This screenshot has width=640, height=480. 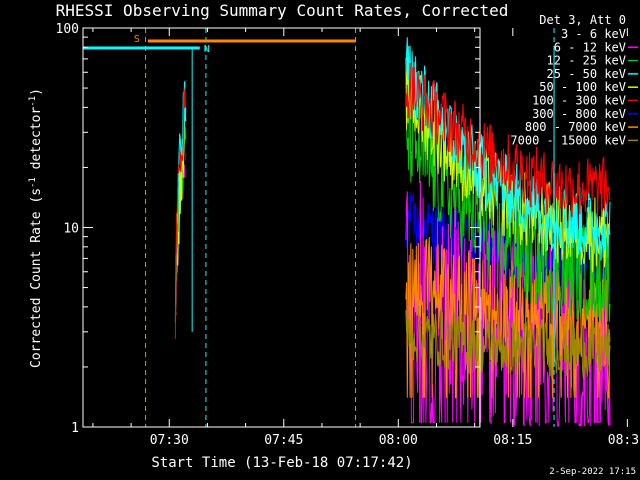 What do you see at coordinates (512, 440) in the screenshot?
I see `x-tick-label: 08:15` at bounding box center [512, 440].